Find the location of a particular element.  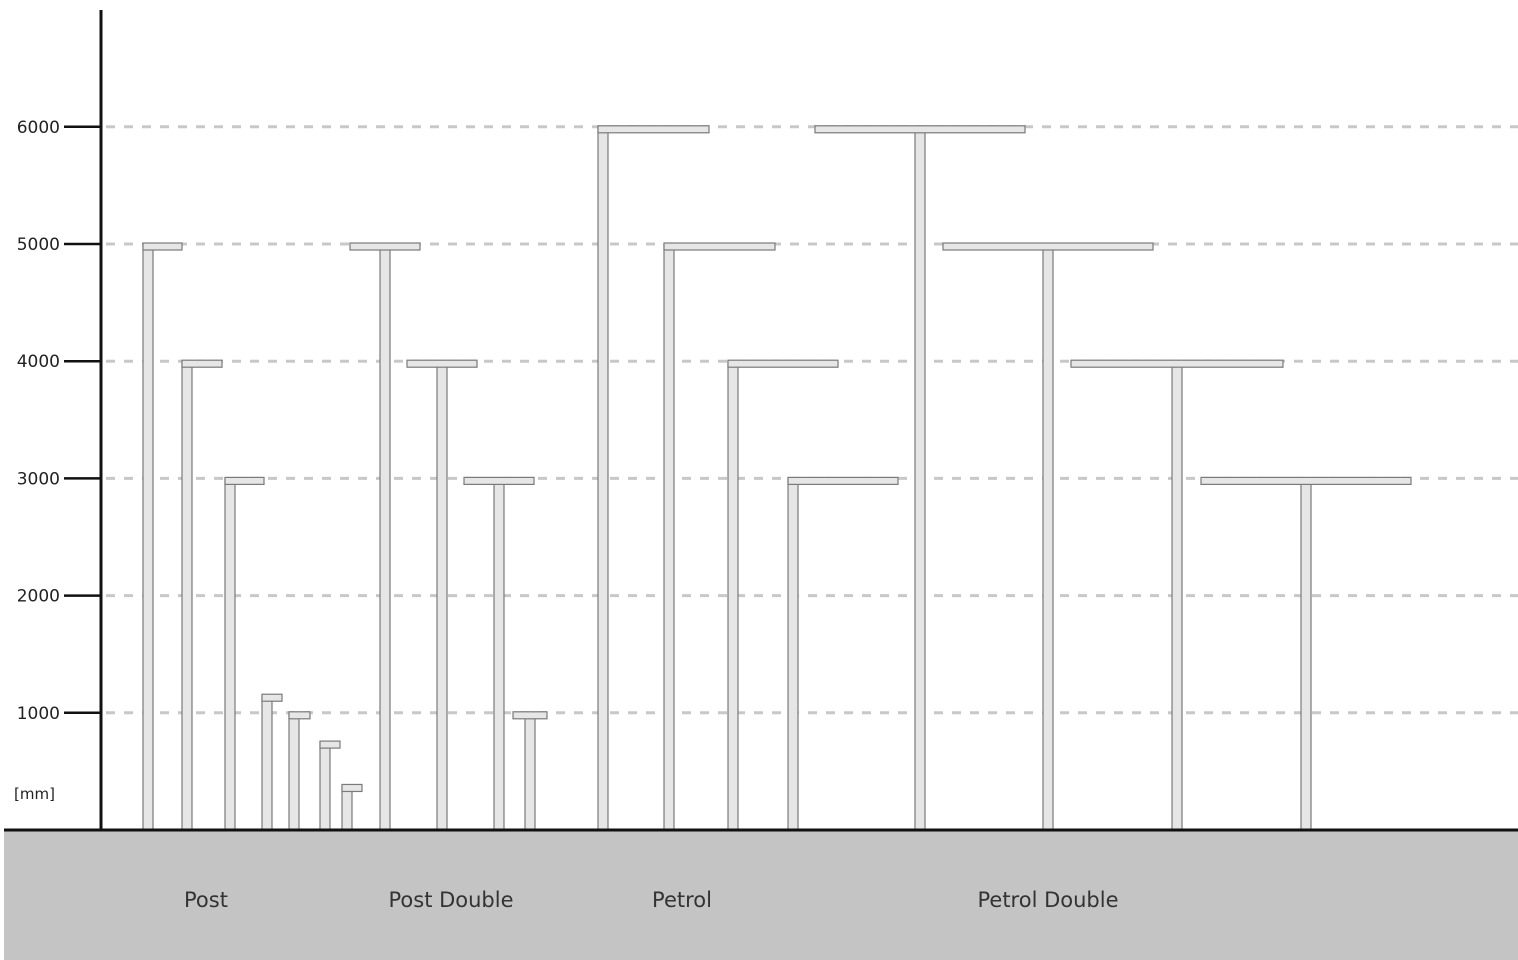

y-tick-label: 5000 is located at coordinates (38, 245).